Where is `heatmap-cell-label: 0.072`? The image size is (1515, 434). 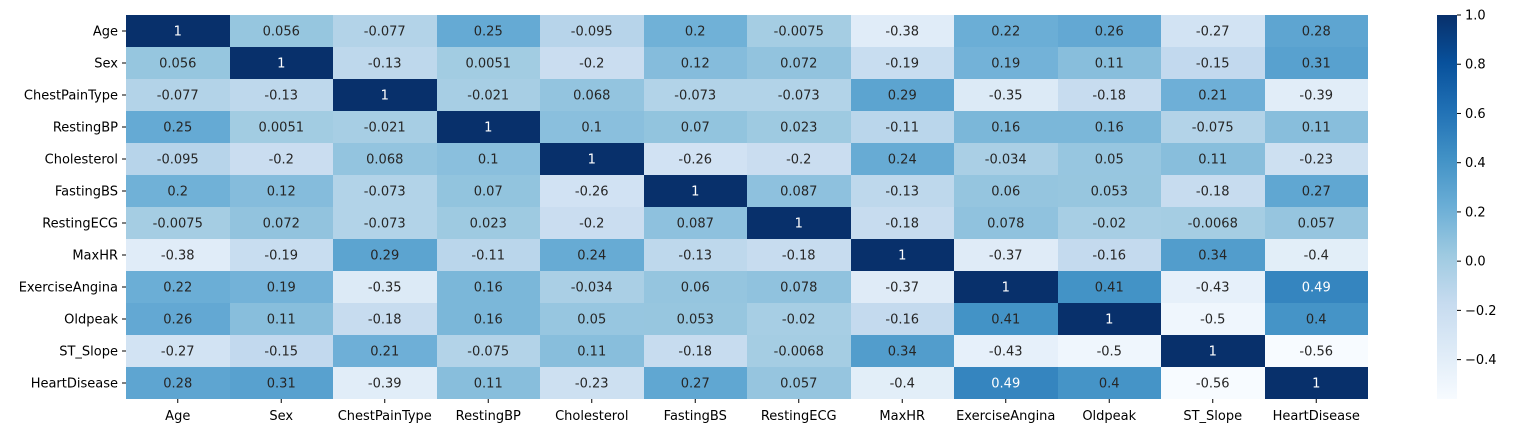 heatmap-cell-label: 0.072 is located at coordinates (281, 224).